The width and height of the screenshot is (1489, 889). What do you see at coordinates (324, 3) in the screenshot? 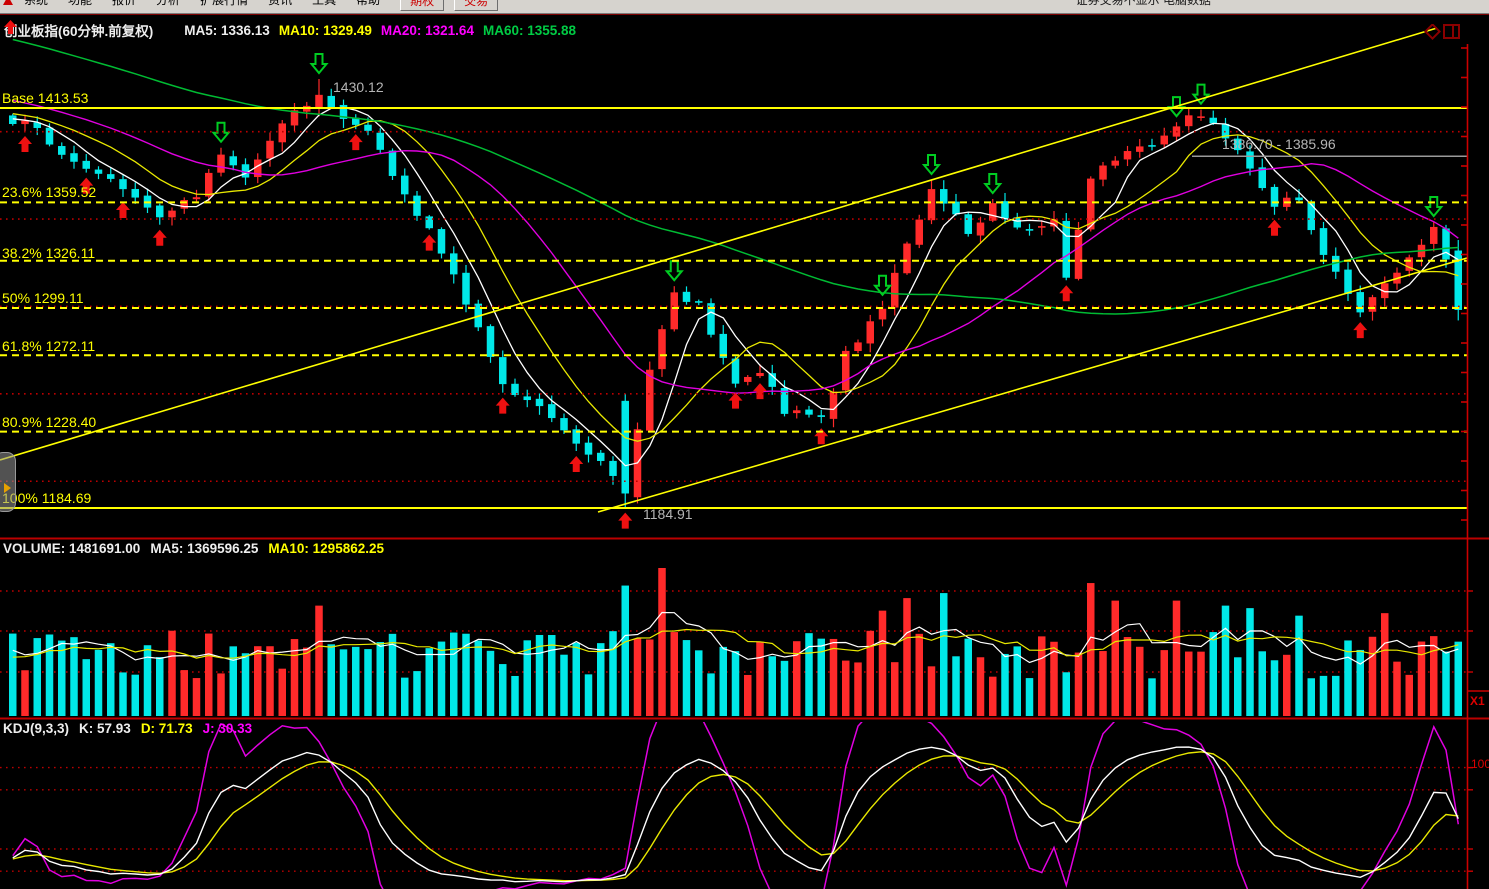
I see `menu-item-tools: 工具` at bounding box center [324, 3].